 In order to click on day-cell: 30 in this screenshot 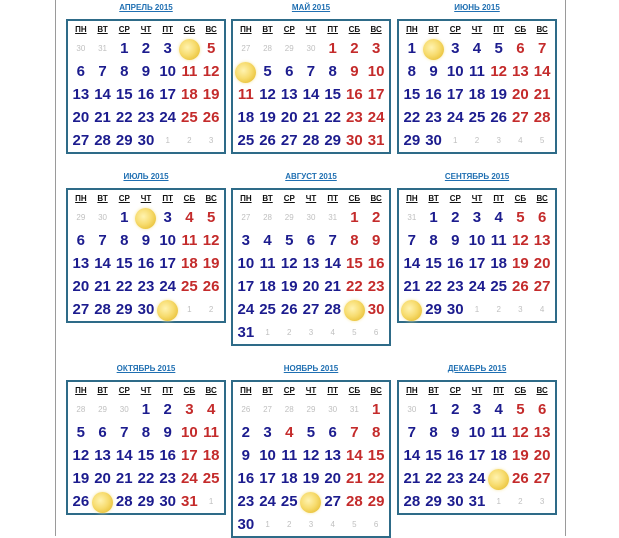, I will do `click(167, 501)`.